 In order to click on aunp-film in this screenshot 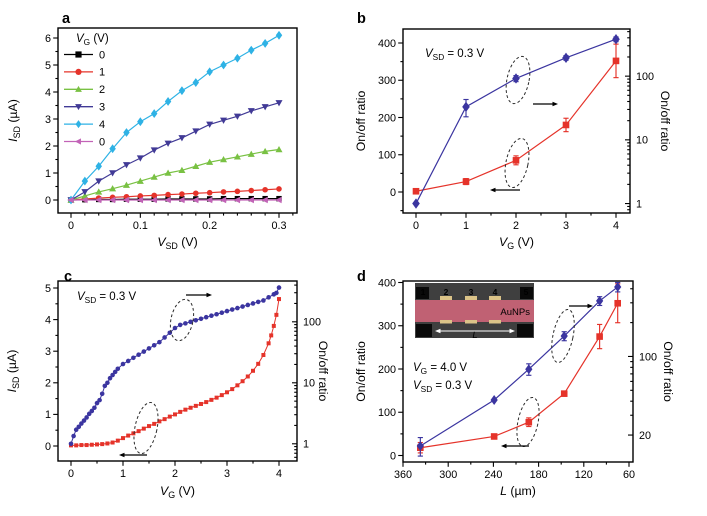, I will do `click(474, 311)`.